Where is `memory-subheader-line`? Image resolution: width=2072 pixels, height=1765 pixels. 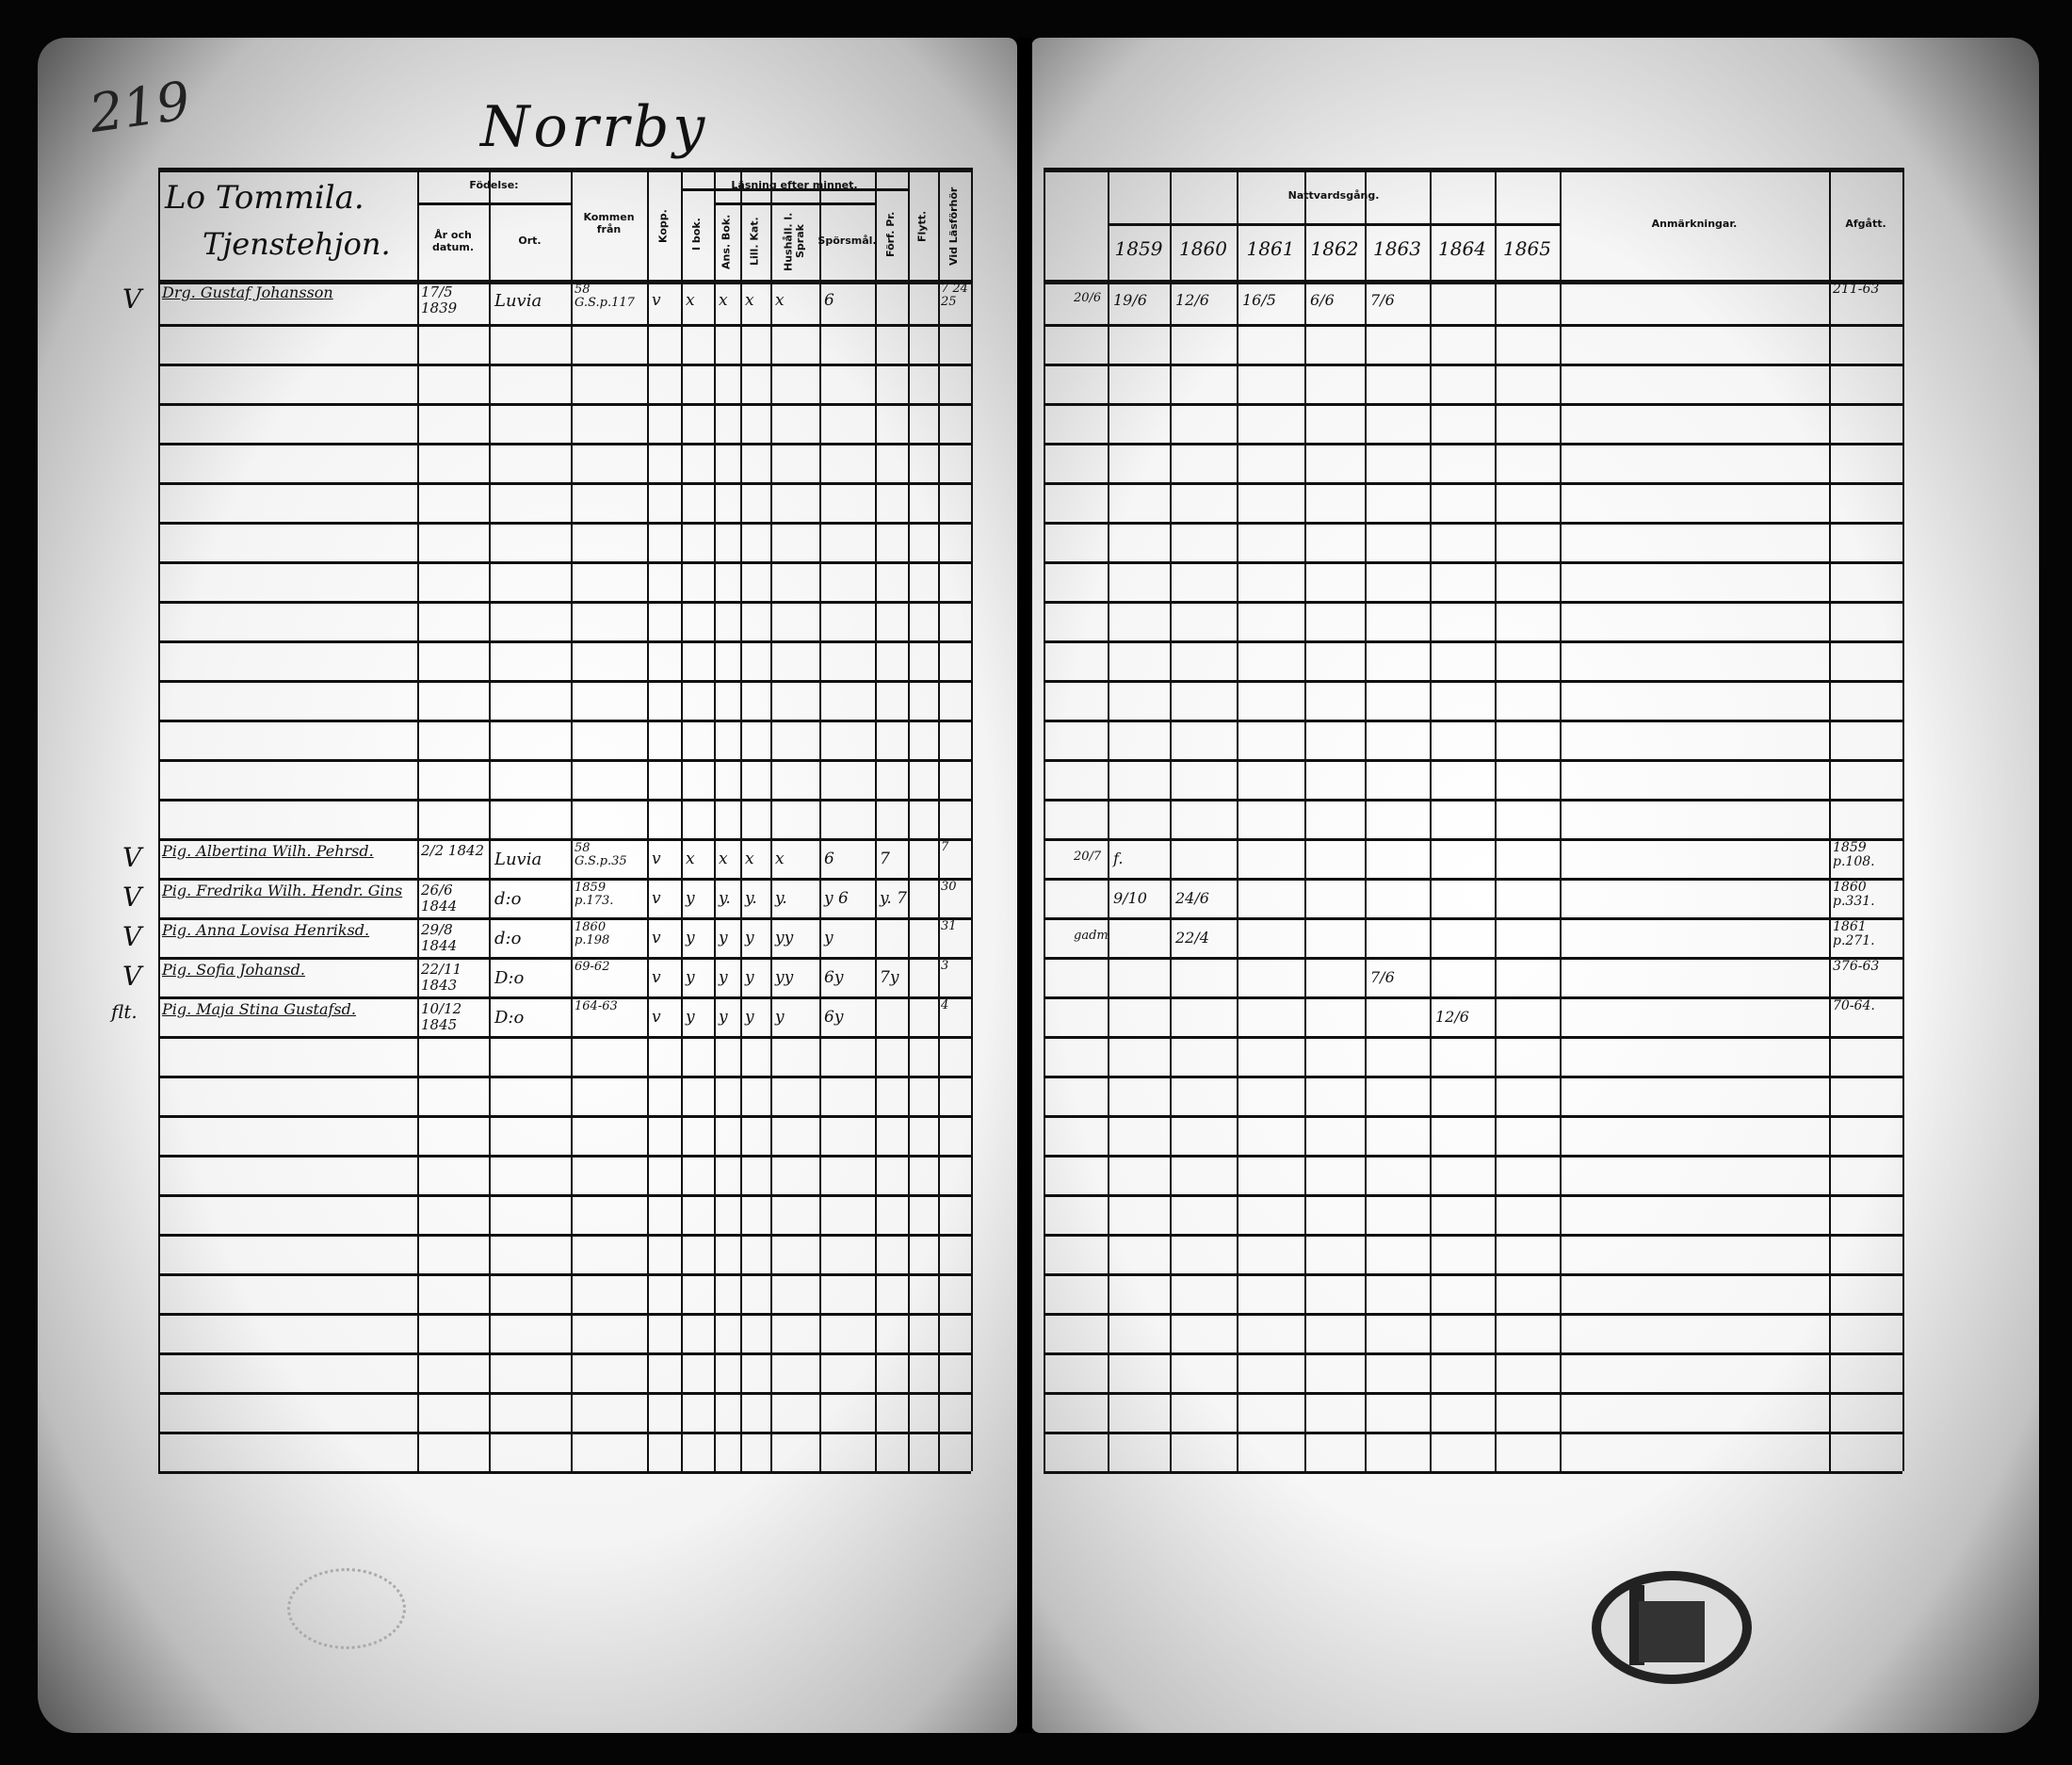
memory-subheader-line is located at coordinates (794, 203).